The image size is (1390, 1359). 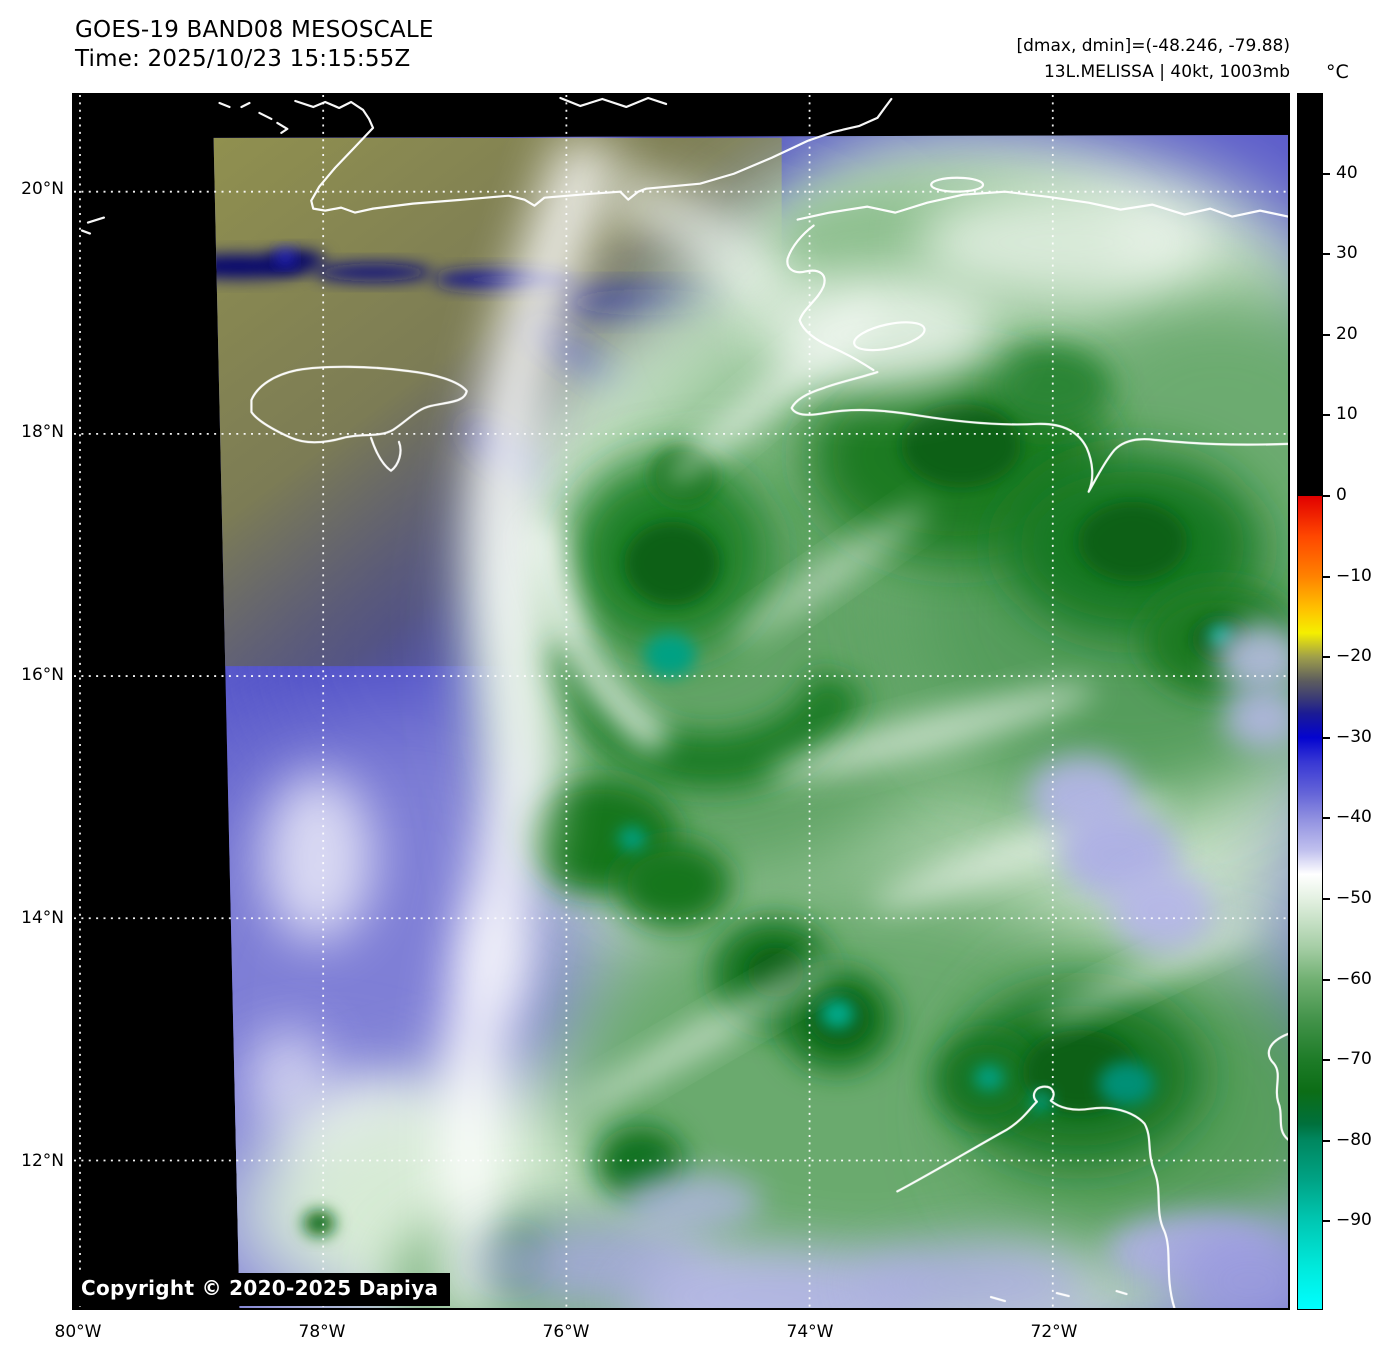 I want to click on colorbar, so click(x=1310, y=701).